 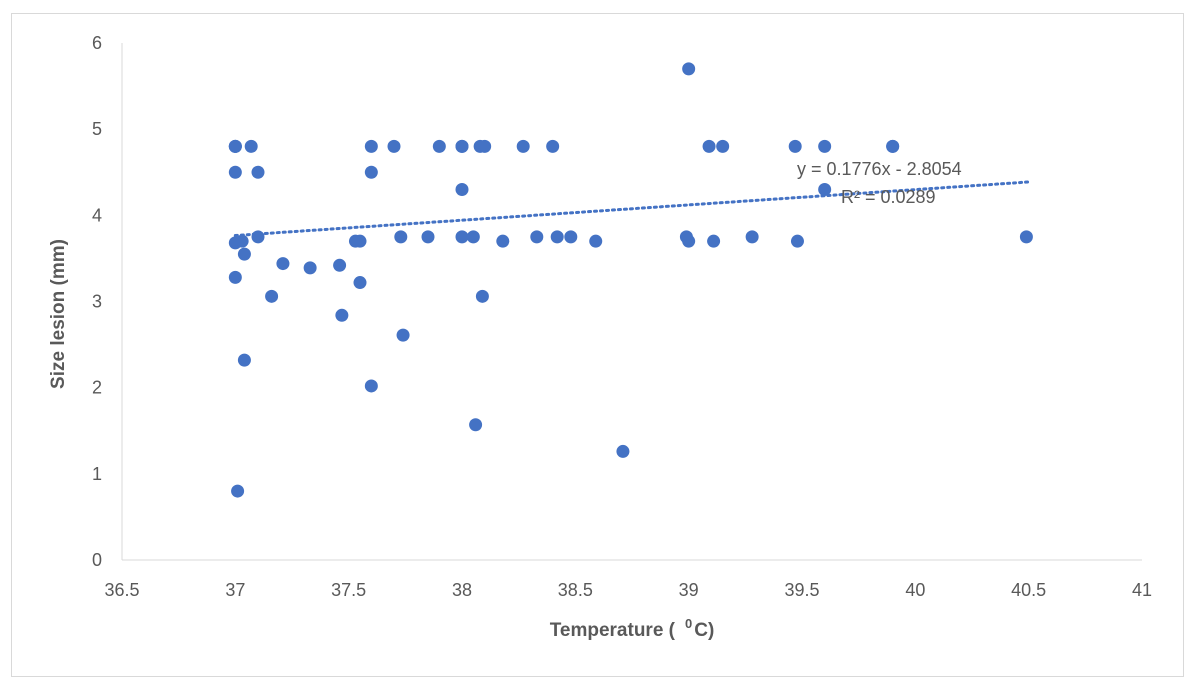 I want to click on x-axis-title-superscript: 0, so click(x=688, y=623).